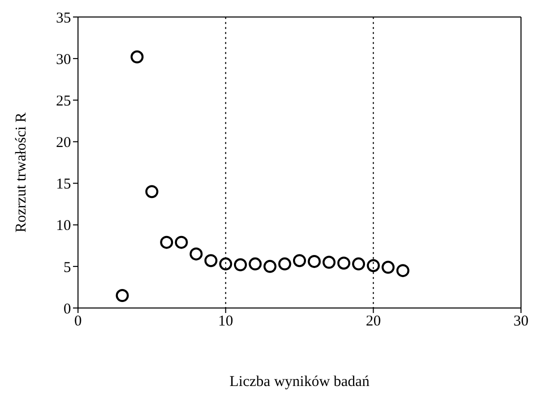 This screenshot has height=405, width=546. What do you see at coordinates (78, 322) in the screenshot?
I see `x-tick-label: 0` at bounding box center [78, 322].